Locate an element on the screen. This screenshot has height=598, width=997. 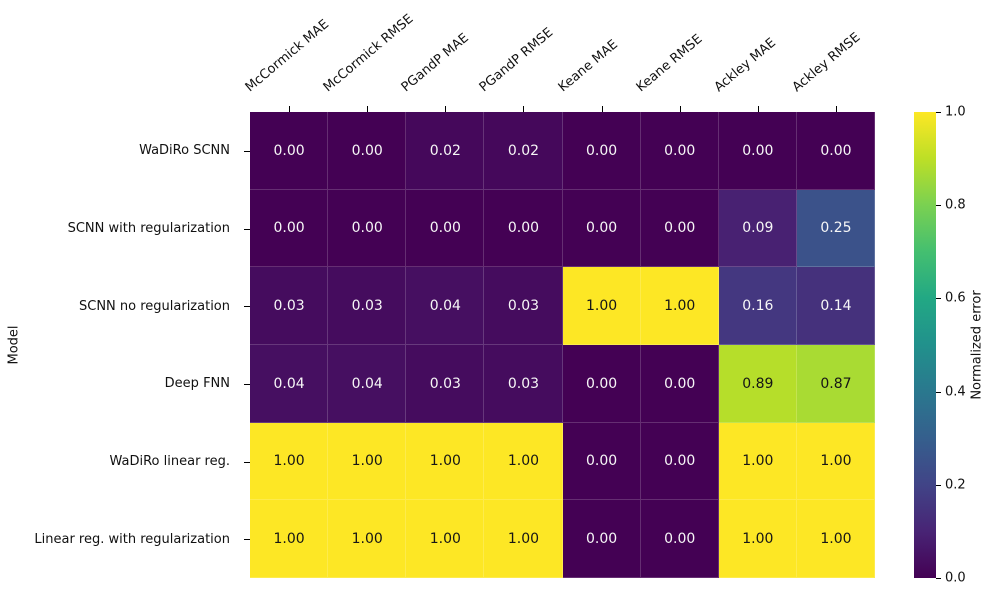
colorbar-label: Normalized error is located at coordinates (977, 345).